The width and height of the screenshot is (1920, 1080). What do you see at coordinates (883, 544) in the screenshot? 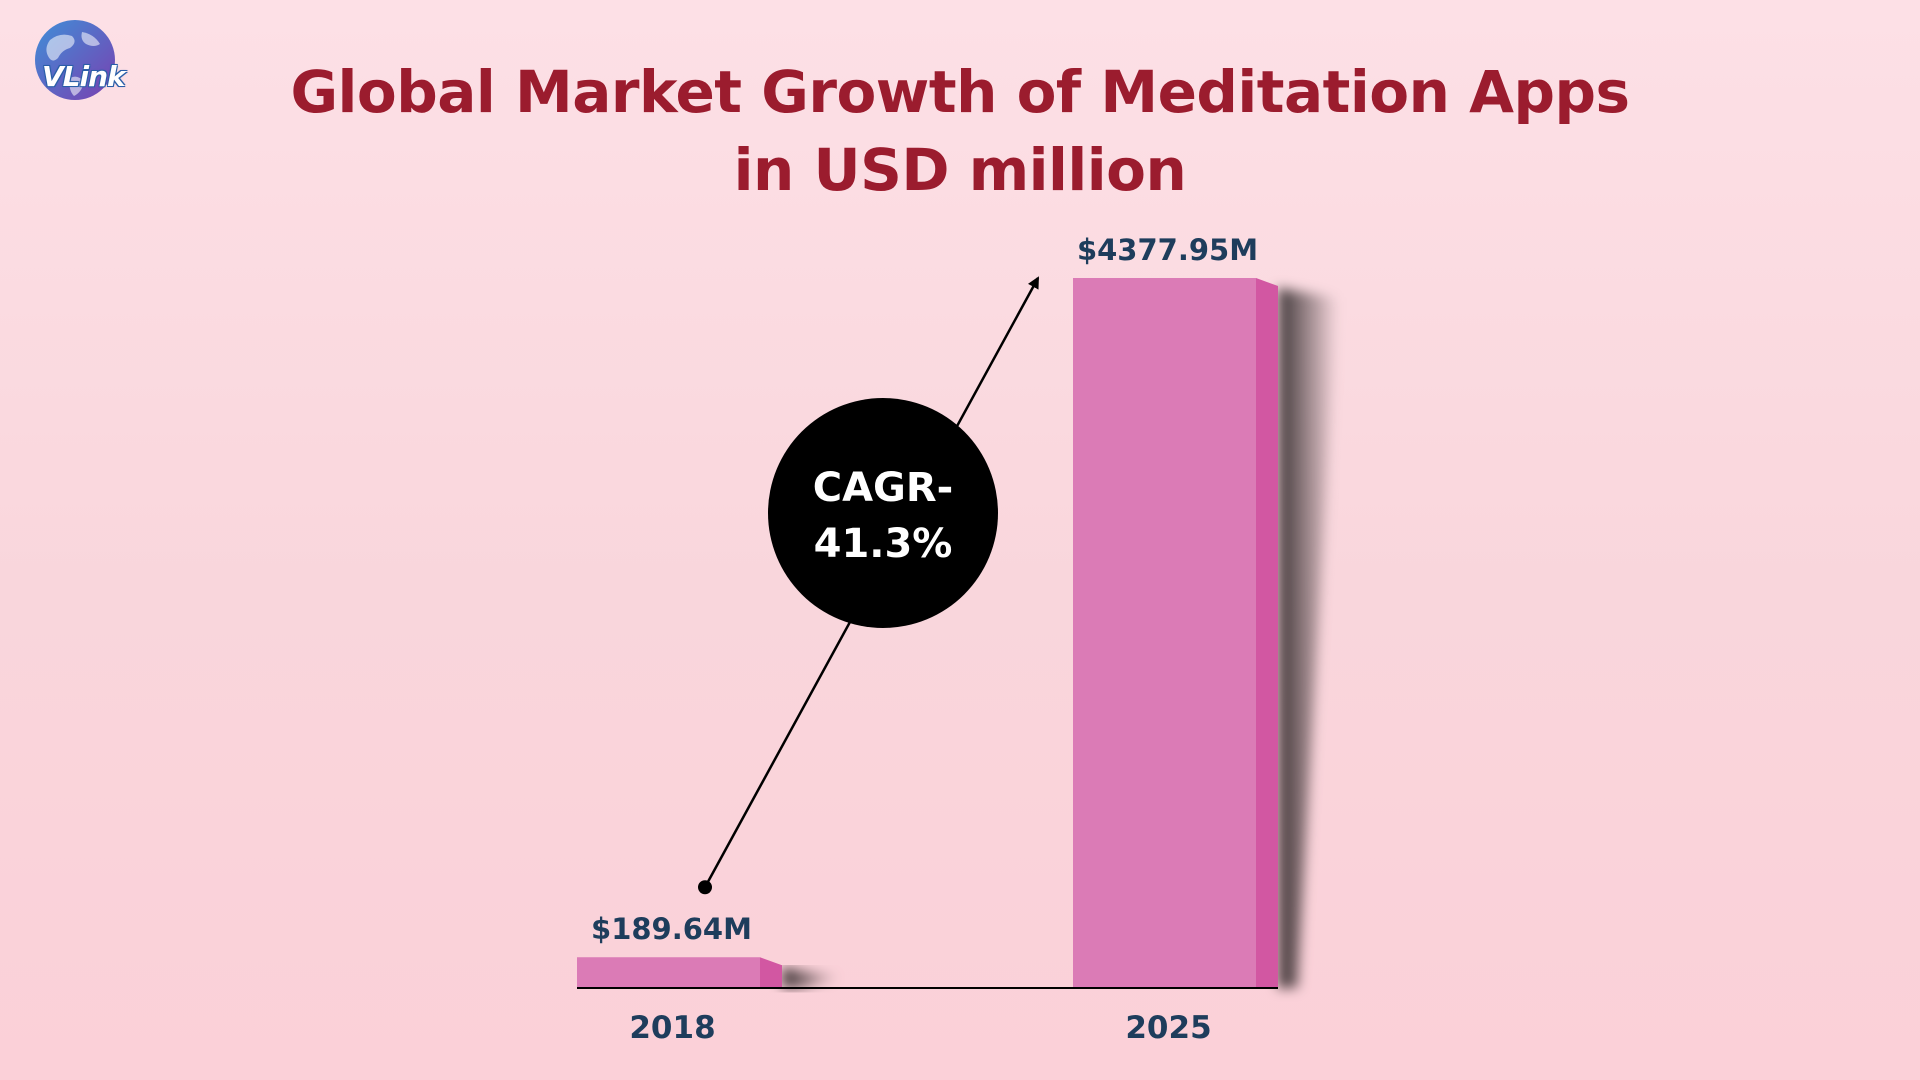
I see `cagr-value: 41.3%` at bounding box center [883, 544].